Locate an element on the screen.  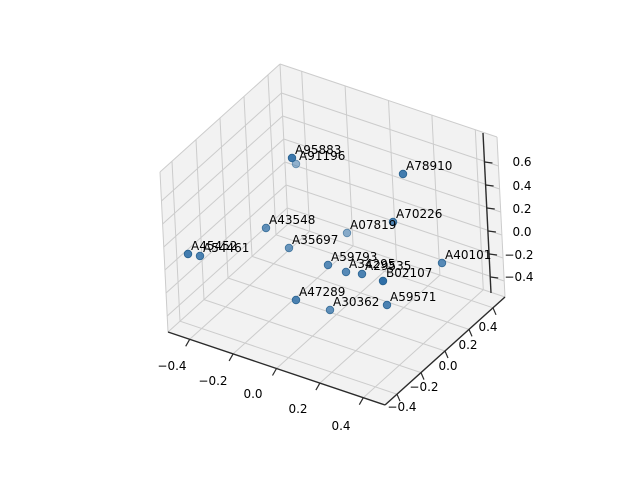
z-axis-tick-labels: −0.4 −0.2 0.0 0.2 0.4 0.6 is located at coordinates (518, 219).